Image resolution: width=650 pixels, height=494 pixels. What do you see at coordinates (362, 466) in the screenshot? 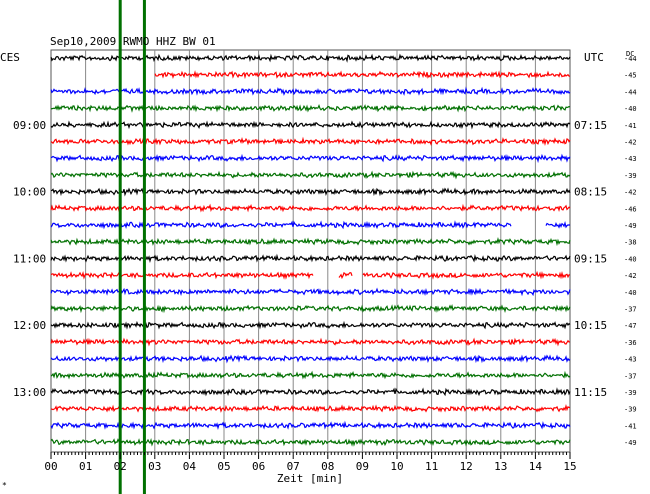
I see `x-tick-label: 09` at bounding box center [362, 466].